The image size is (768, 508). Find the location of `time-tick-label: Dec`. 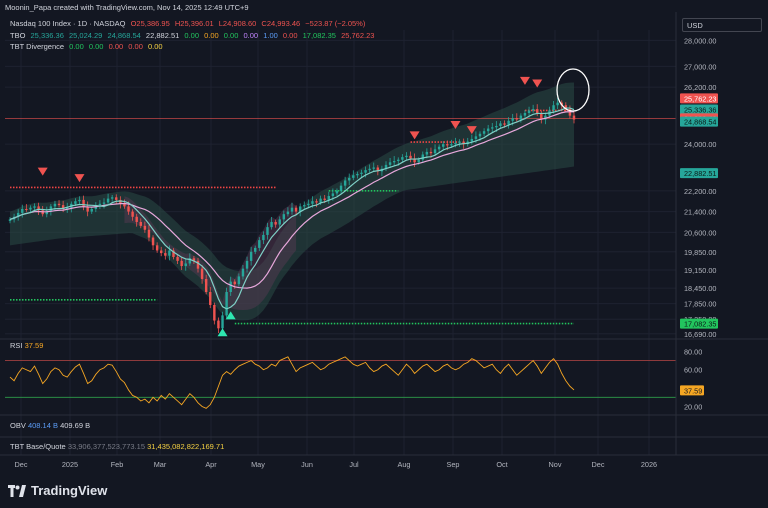

time-tick-label: Dec is located at coordinates (598, 464).